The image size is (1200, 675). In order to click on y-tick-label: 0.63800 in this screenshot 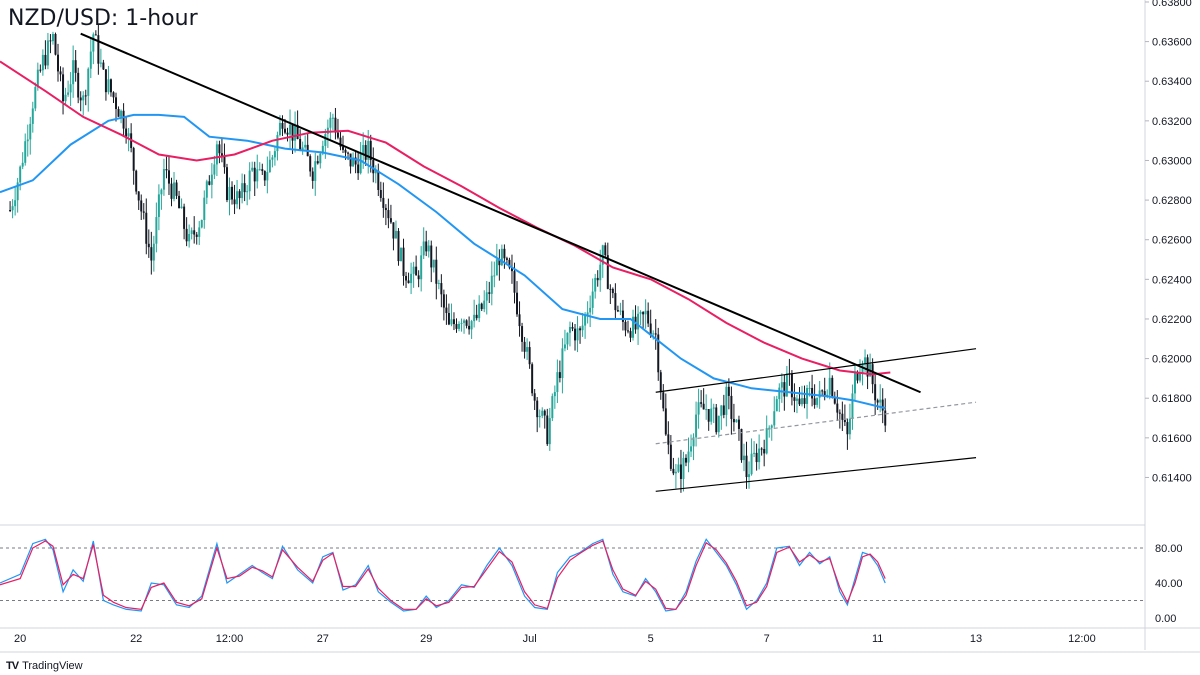, I will do `click(1172, 4)`.